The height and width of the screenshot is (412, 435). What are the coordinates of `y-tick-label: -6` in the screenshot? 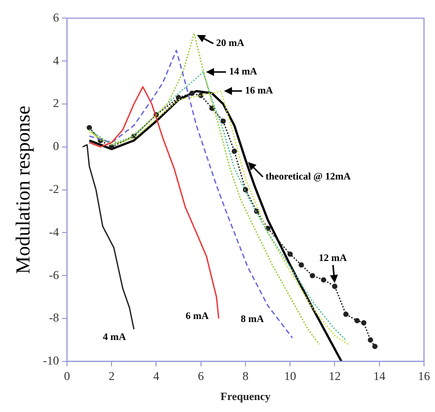 It's located at (53, 275).